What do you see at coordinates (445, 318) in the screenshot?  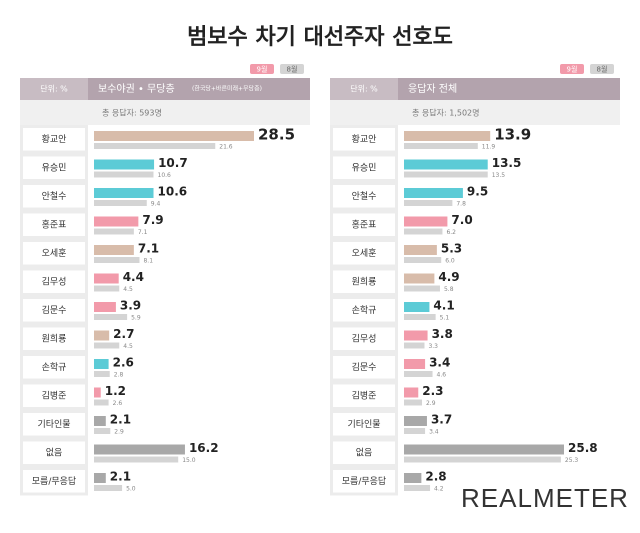 I see `value-label: 5.1` at bounding box center [445, 318].